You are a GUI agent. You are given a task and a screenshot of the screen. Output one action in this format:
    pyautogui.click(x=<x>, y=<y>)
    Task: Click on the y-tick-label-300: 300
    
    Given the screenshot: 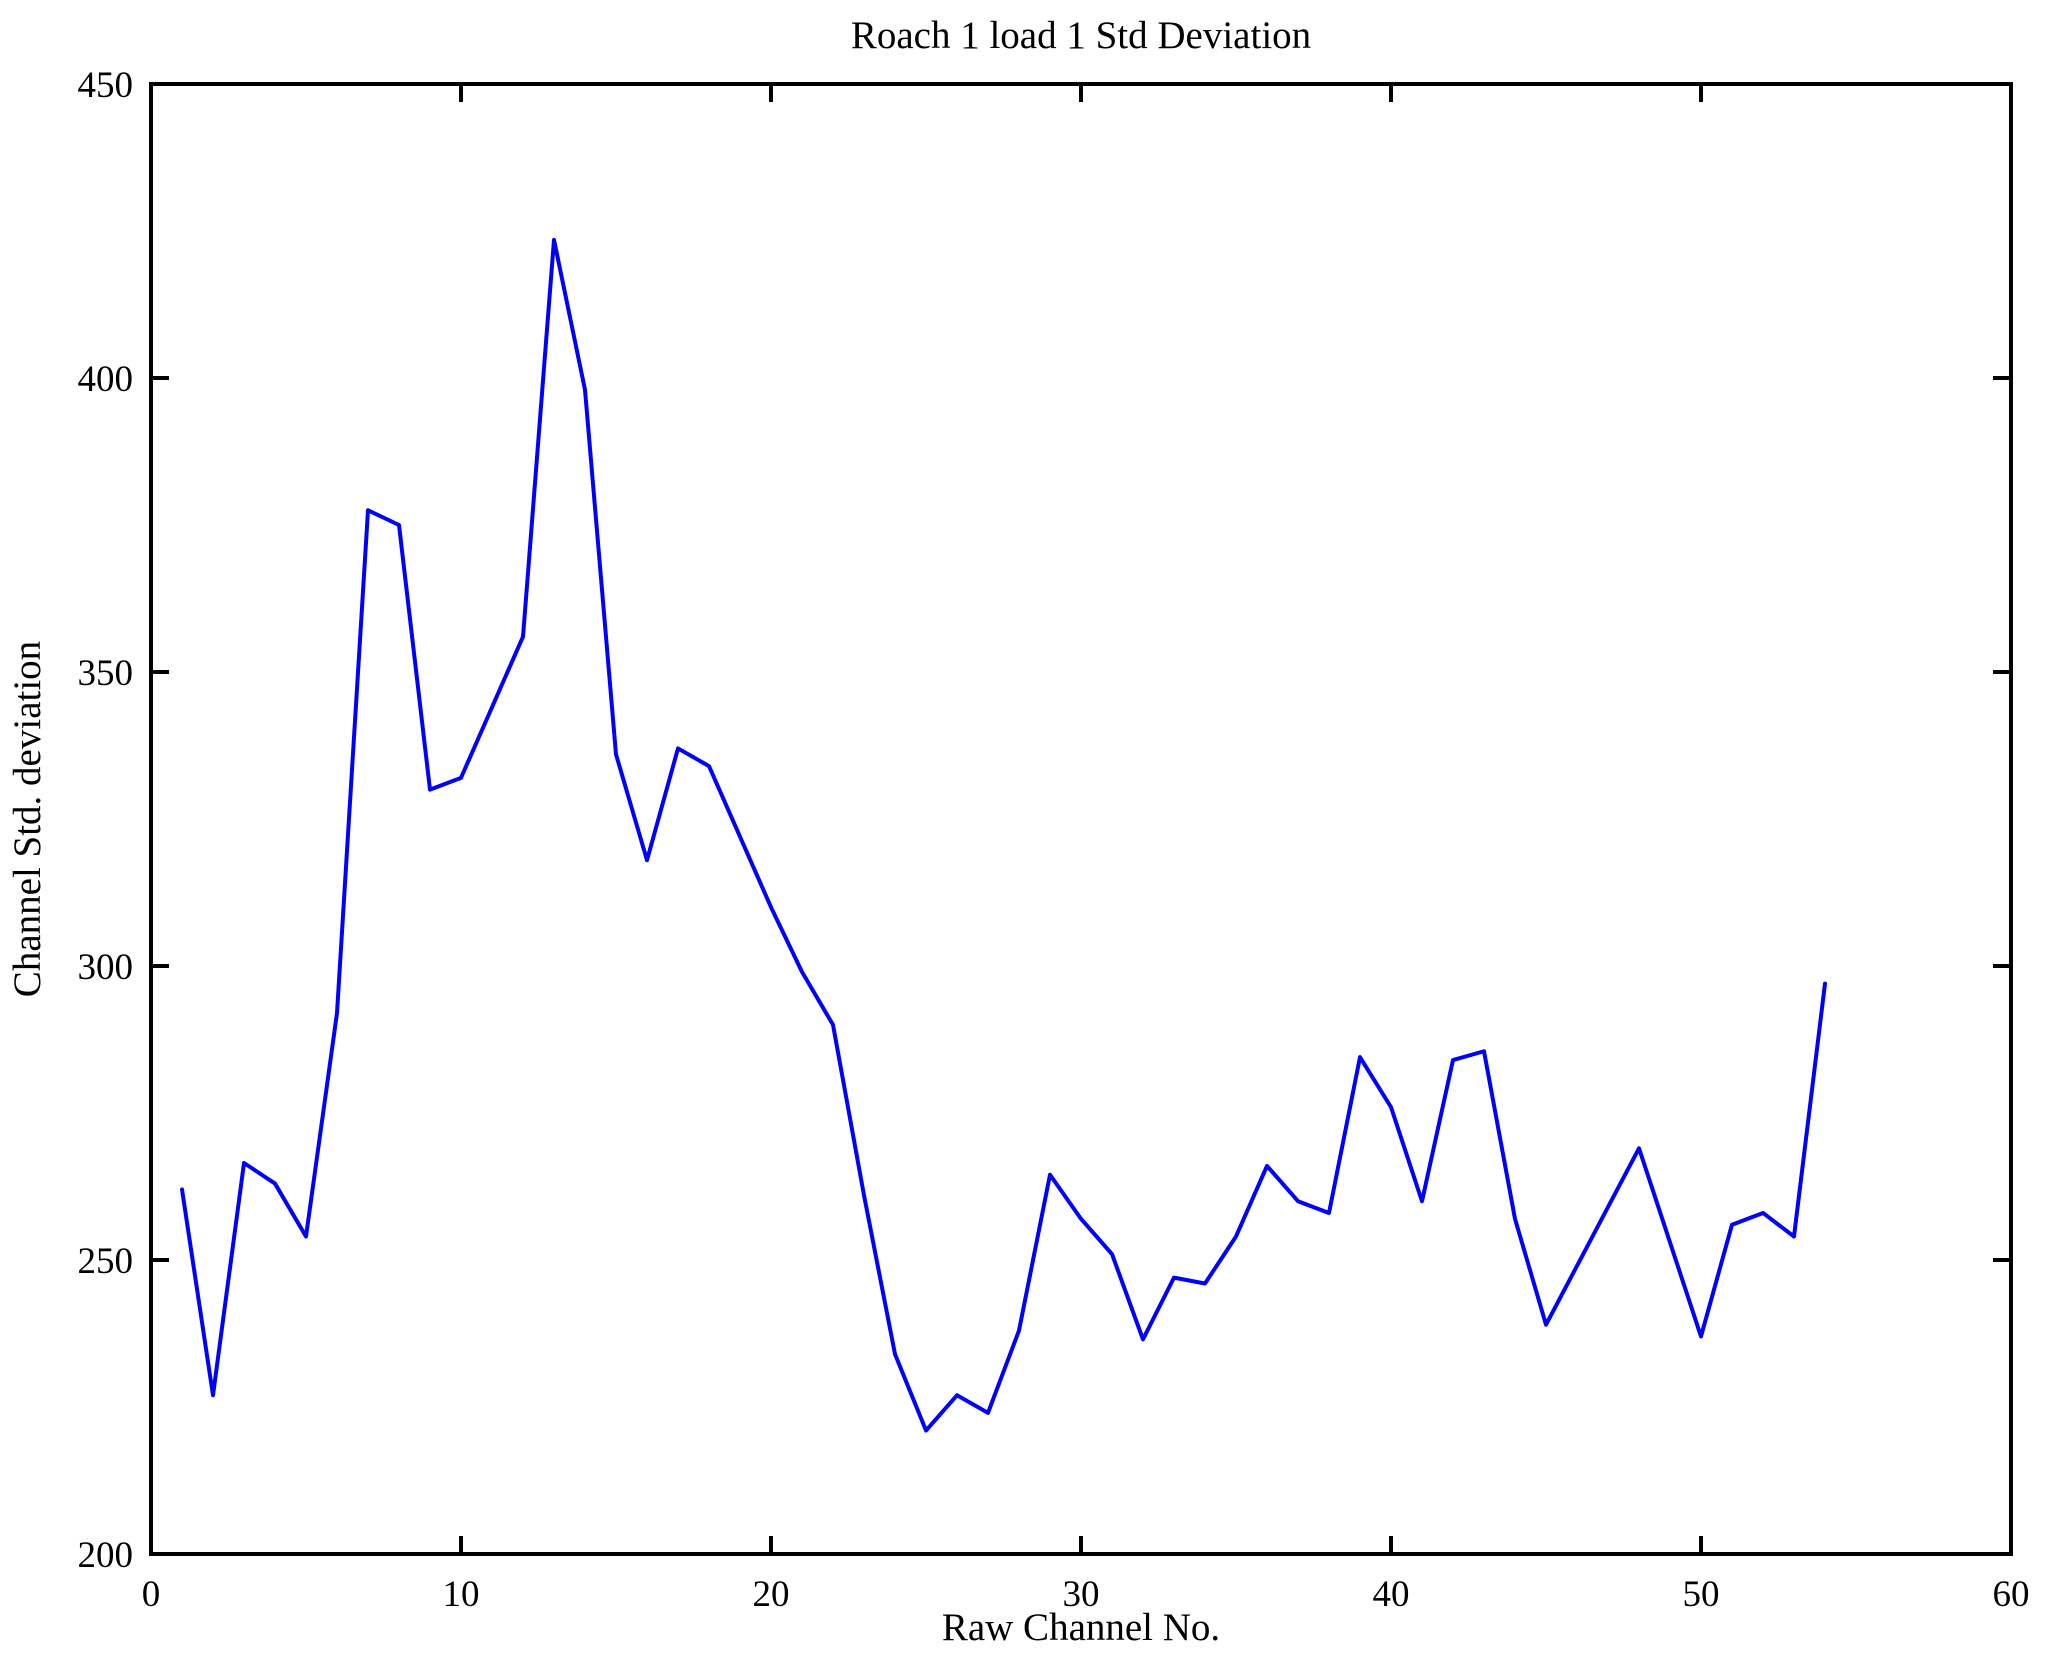 What is the action you would take?
    pyautogui.click(x=106, y=967)
    